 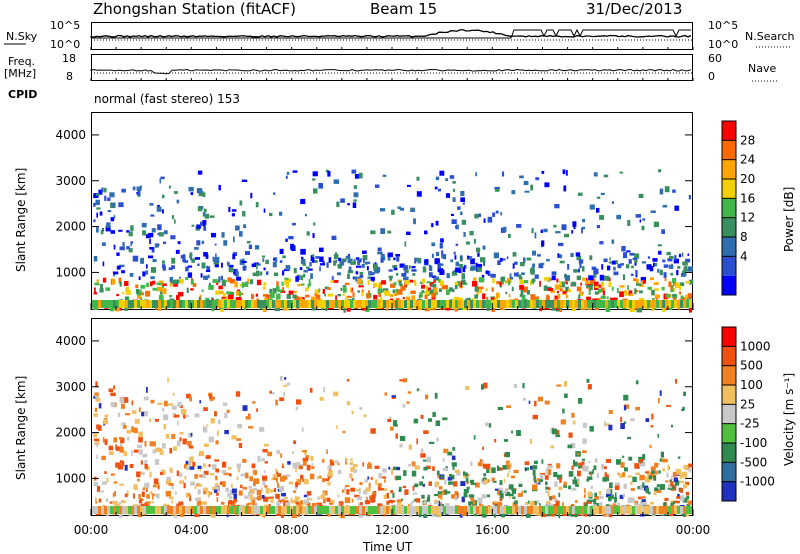 I want to click on nsky-label: N.Sky, so click(x=22, y=36).